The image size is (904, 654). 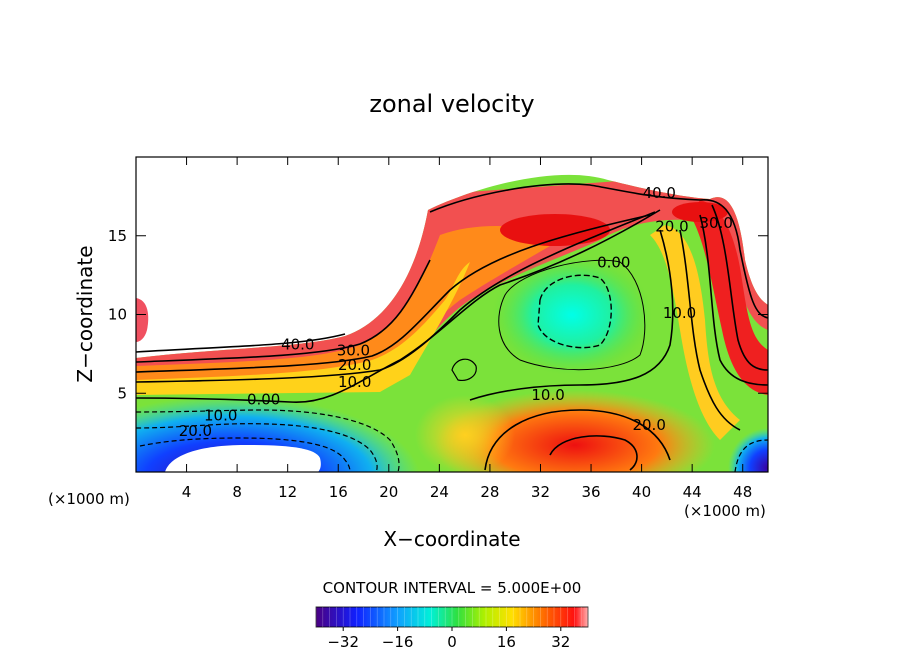 I want to click on x-tick-label-44: 44, so click(x=692, y=492).